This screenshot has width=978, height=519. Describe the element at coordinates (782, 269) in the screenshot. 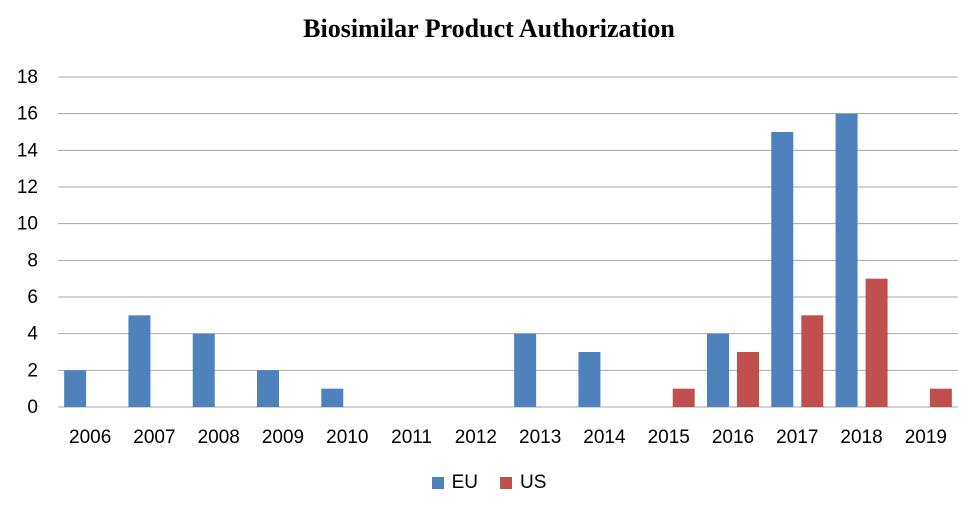

I see `bar-eu-2017` at that location.